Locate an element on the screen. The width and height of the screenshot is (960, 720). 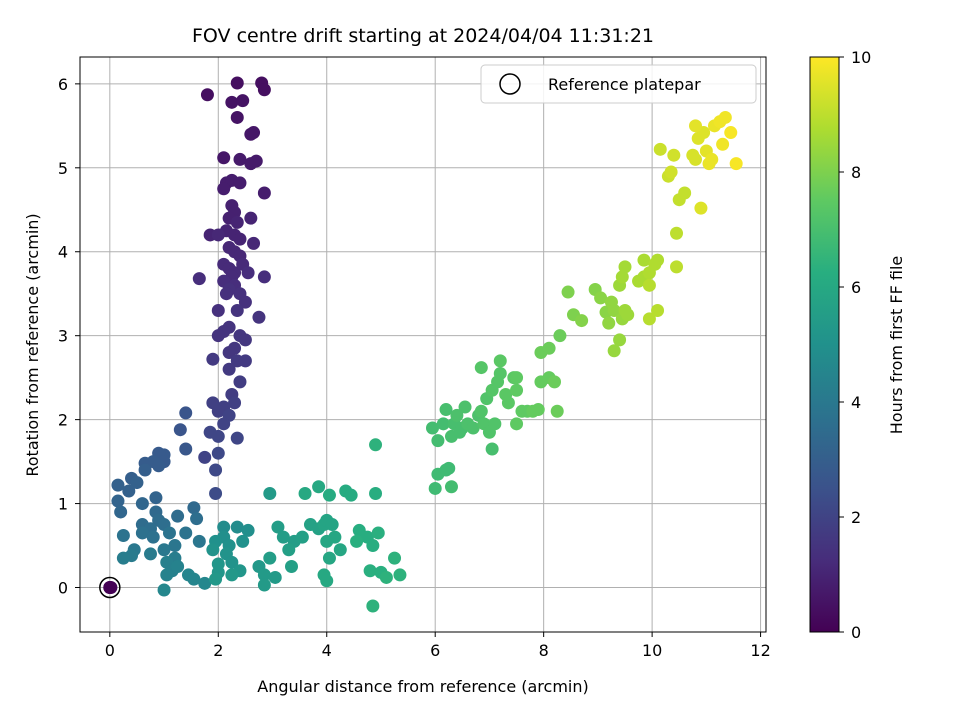
y-tick-label: 0 is located at coordinates (63, 588).